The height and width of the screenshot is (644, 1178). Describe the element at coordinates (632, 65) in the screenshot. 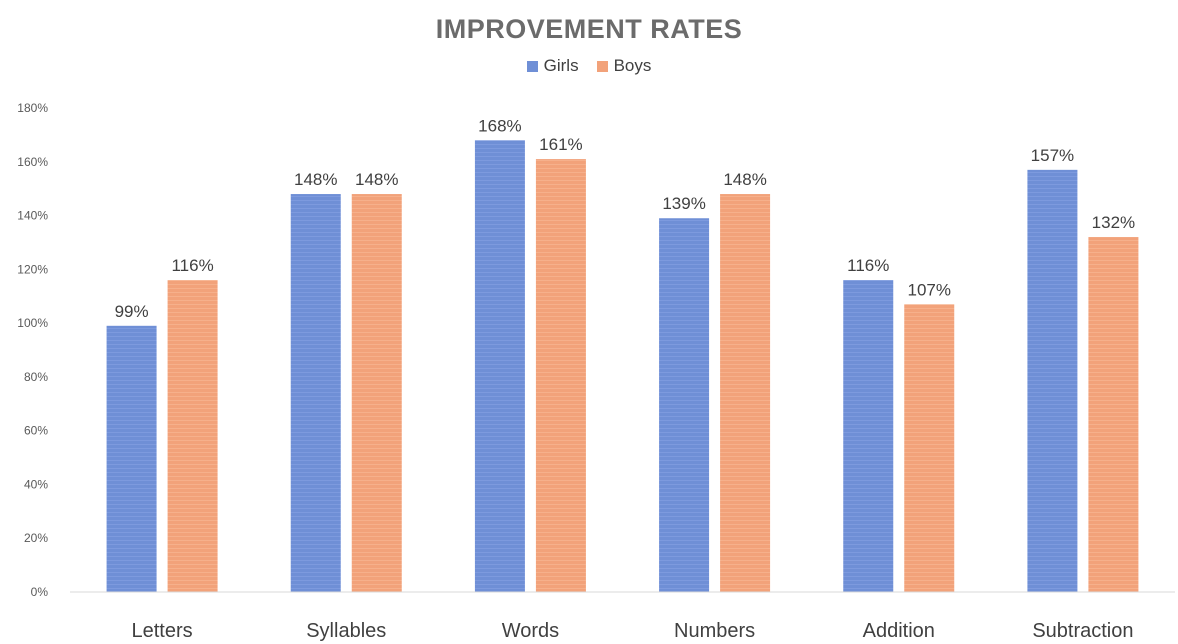

I see `legend-label-boys: Boys` at that location.